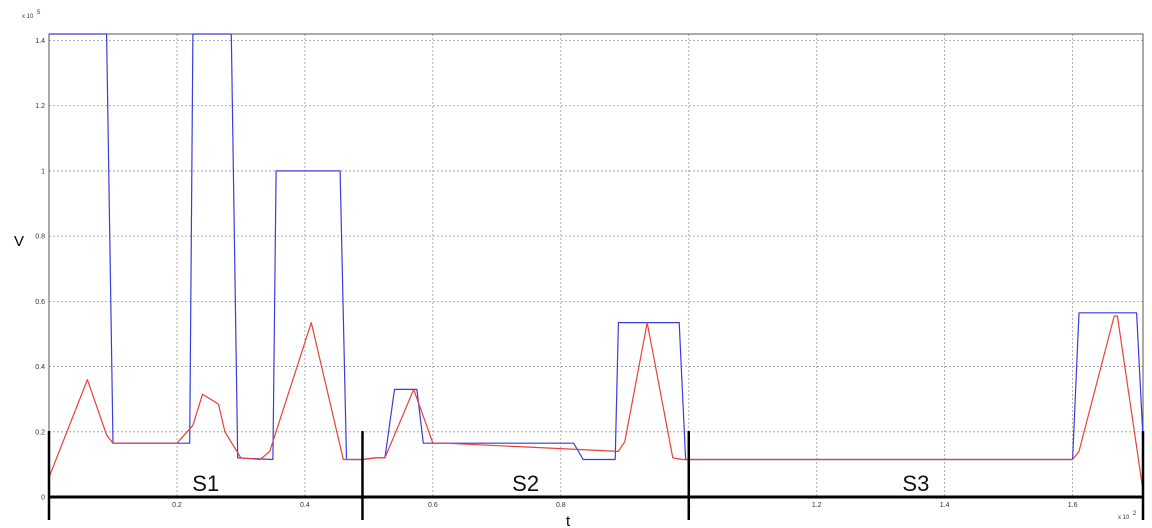 This screenshot has width=1152, height=528. What do you see at coordinates (19, 241) in the screenshot?
I see `y-axis-label: V` at bounding box center [19, 241].